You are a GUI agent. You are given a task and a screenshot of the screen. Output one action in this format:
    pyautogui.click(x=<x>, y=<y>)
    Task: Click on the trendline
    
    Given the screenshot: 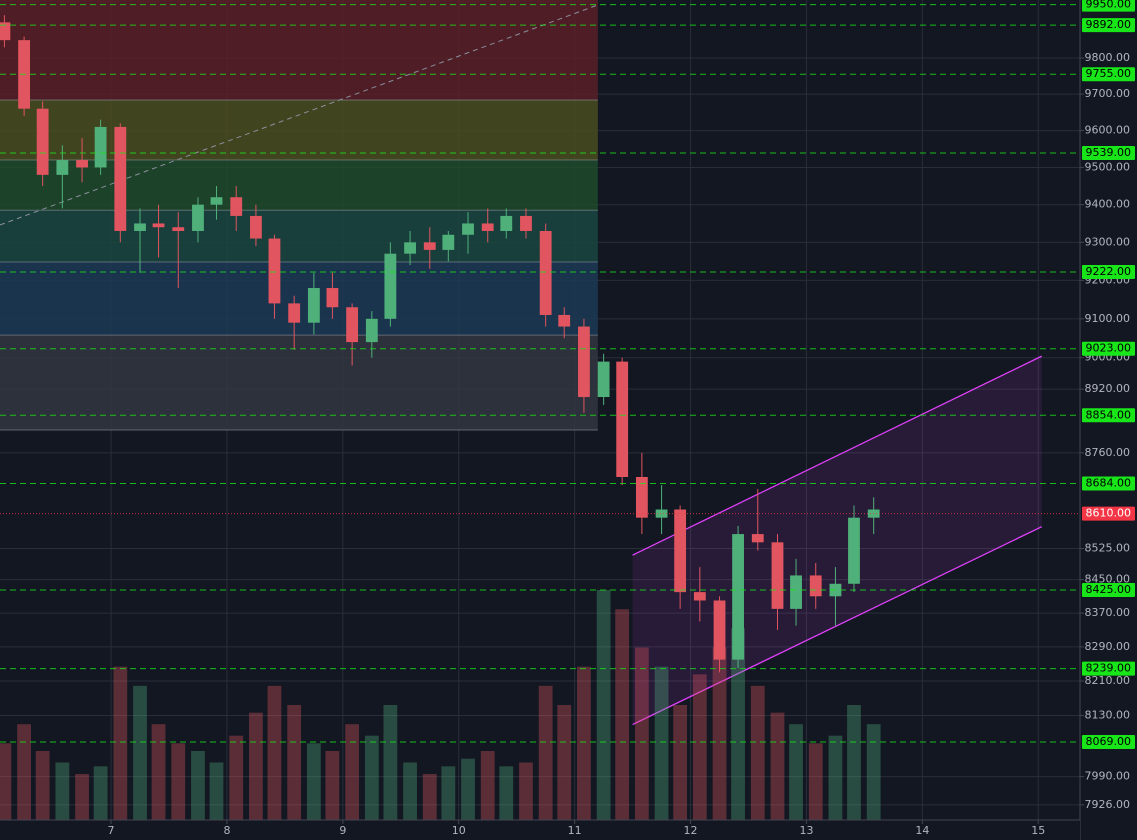 What is the action you would take?
    pyautogui.click(x=299, y=115)
    